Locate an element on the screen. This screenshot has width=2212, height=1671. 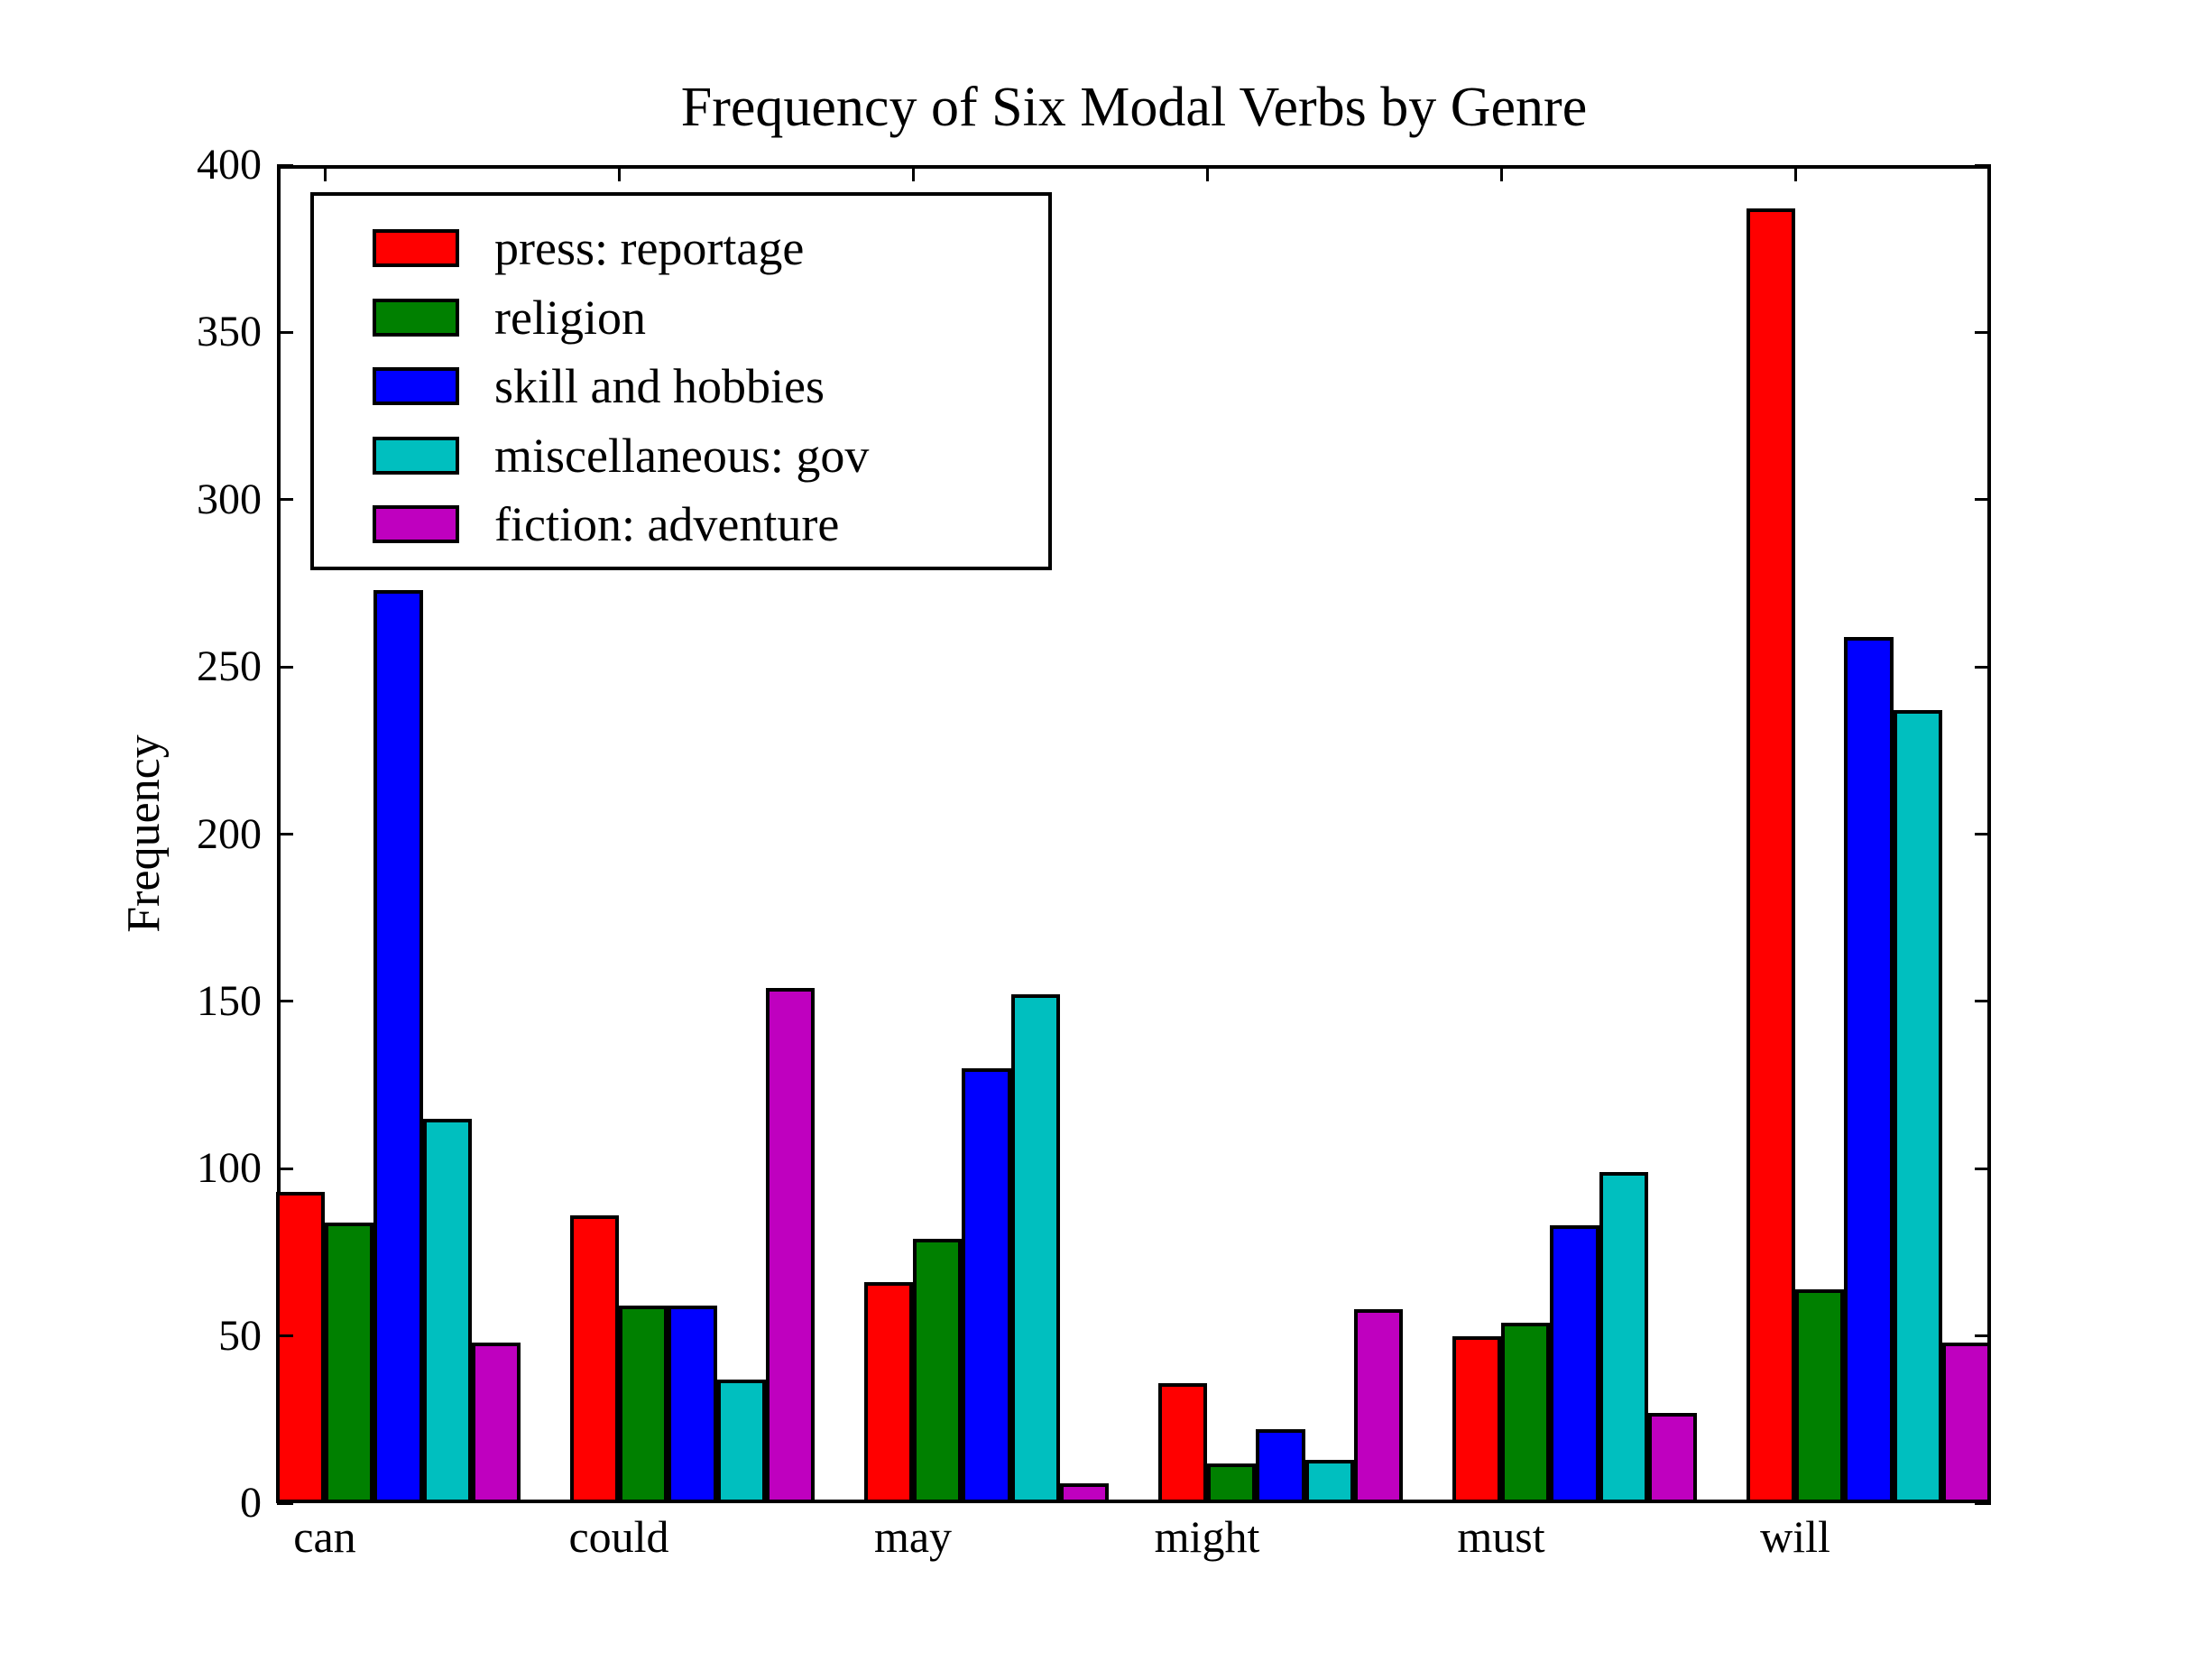
bar-press-reportage-will is located at coordinates (1770, 855).